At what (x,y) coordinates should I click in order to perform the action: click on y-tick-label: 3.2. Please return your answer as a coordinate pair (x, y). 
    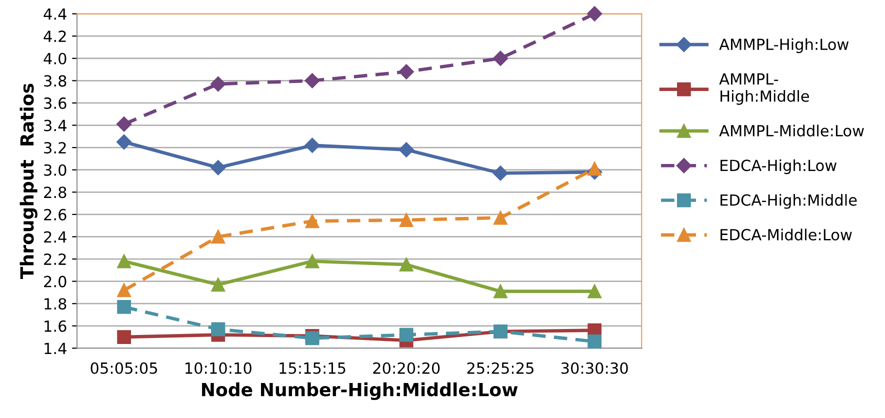
    Looking at the image, I should click on (55, 148).